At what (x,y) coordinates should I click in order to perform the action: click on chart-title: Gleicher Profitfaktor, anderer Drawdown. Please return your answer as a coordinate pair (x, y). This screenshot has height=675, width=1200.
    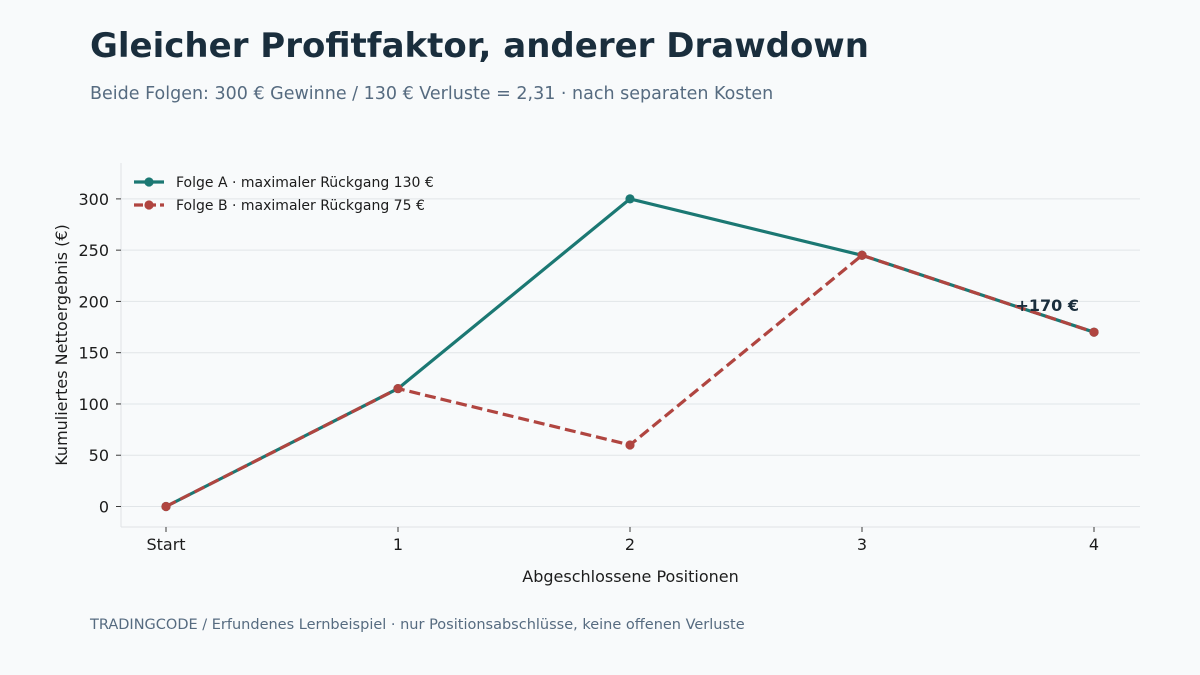
    Looking at the image, I should click on (479, 46).